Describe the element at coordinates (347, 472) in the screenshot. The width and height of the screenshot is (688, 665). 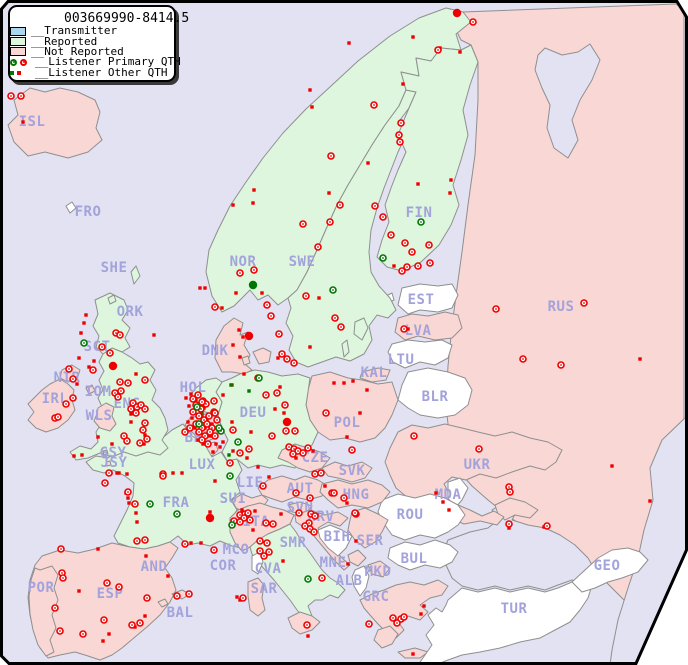
I see `country-svk` at that location.